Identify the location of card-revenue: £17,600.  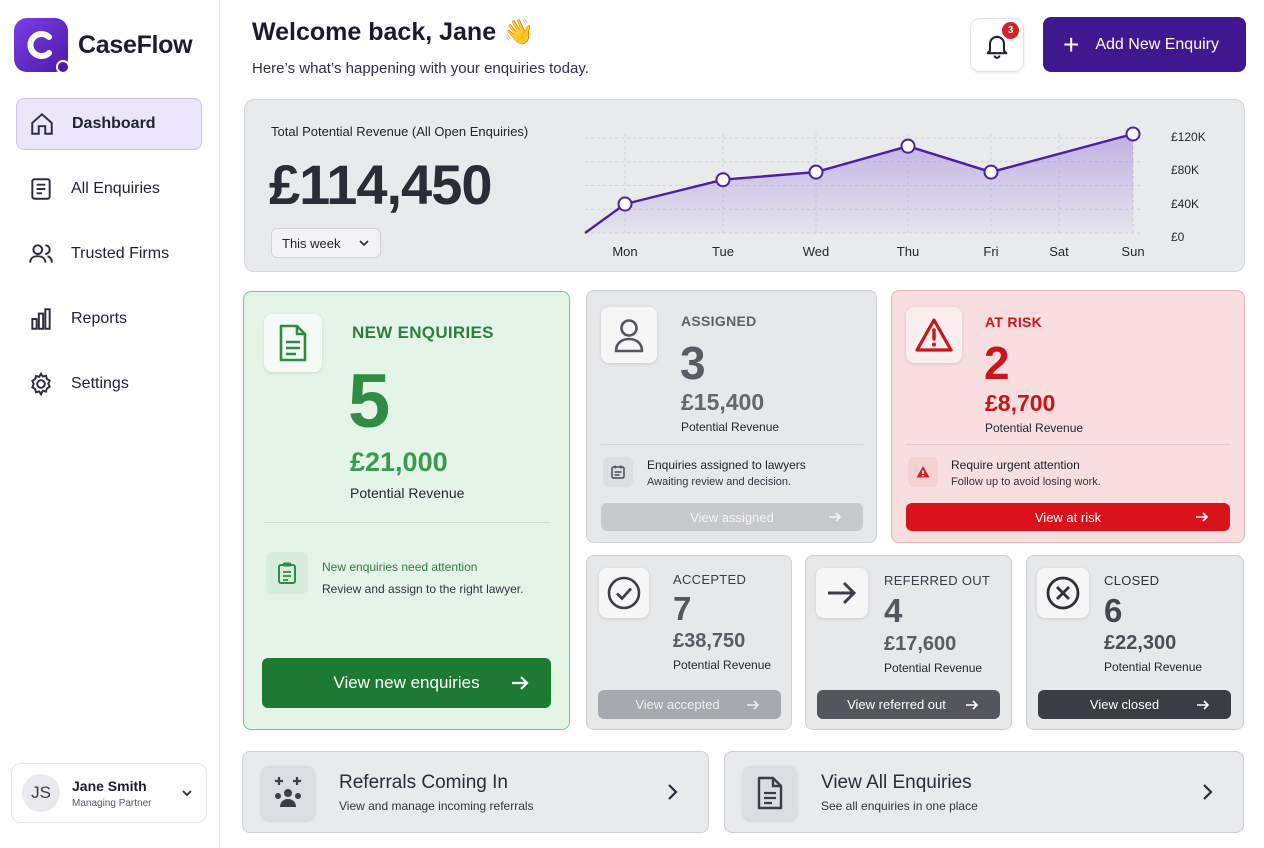
(920, 644).